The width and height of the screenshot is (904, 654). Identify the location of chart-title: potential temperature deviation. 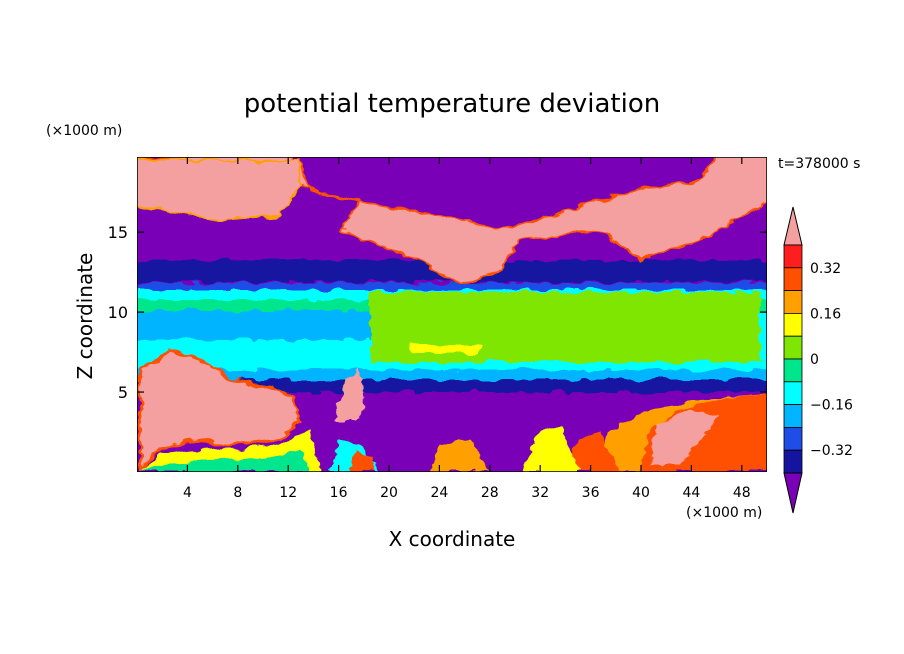
(452, 104).